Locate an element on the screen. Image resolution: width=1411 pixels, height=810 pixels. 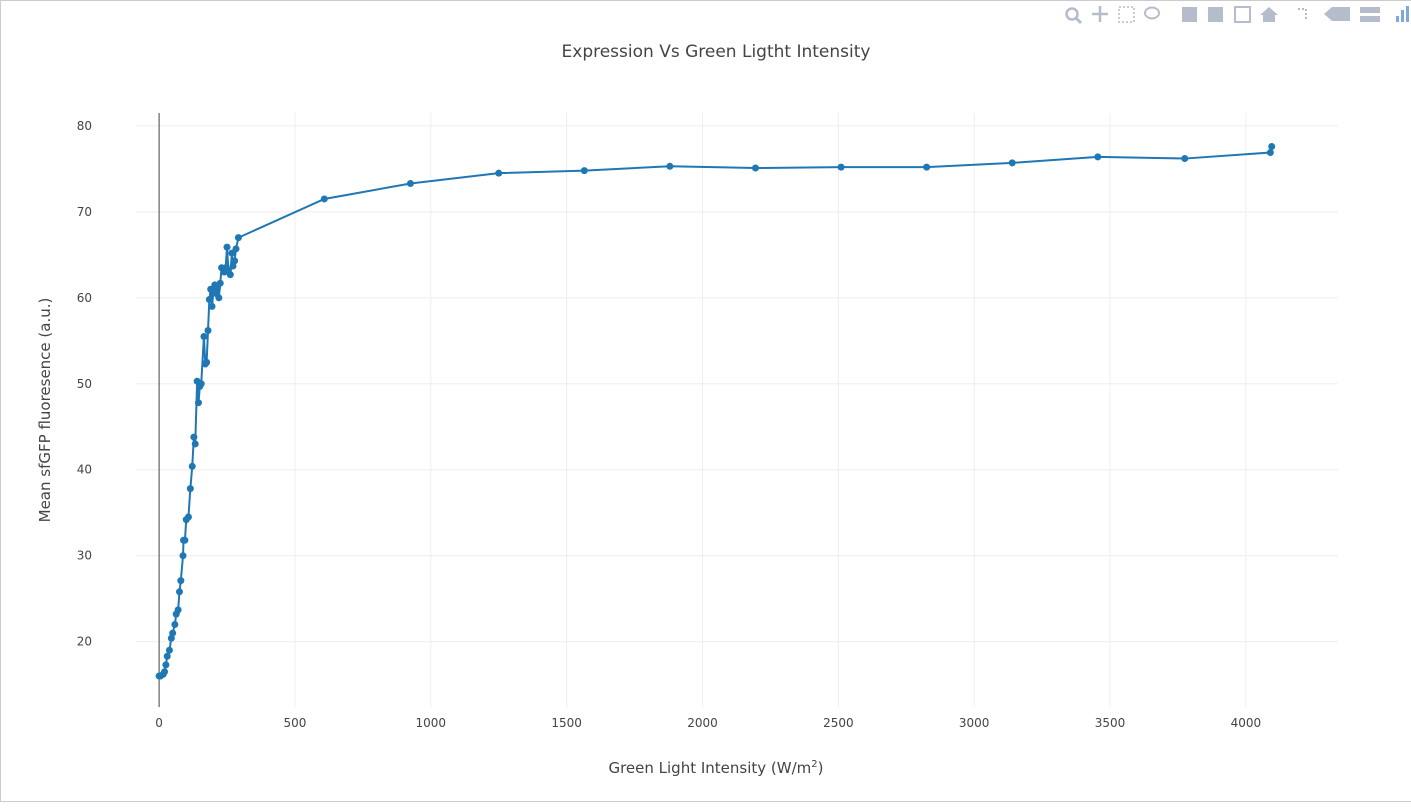
x-tick-label: 1000 is located at coordinates (431, 723).